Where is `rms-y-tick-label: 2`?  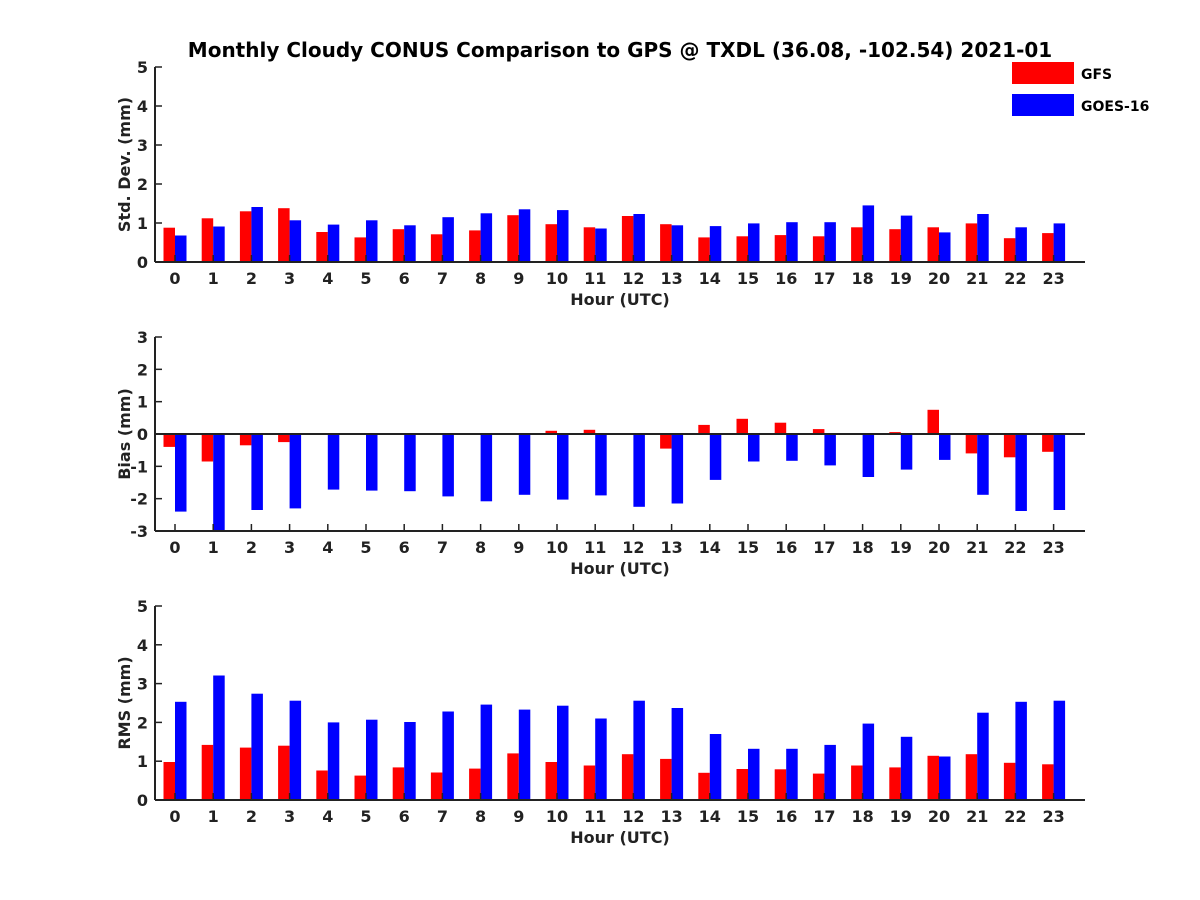
rms-y-tick-label: 2 is located at coordinates (142, 722).